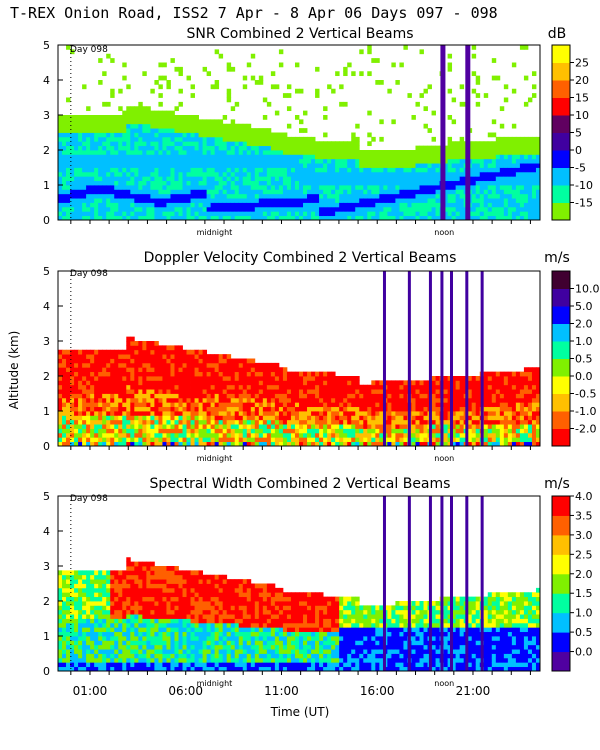  I want to click on colorbar-tick-label: -15, so click(584, 203).